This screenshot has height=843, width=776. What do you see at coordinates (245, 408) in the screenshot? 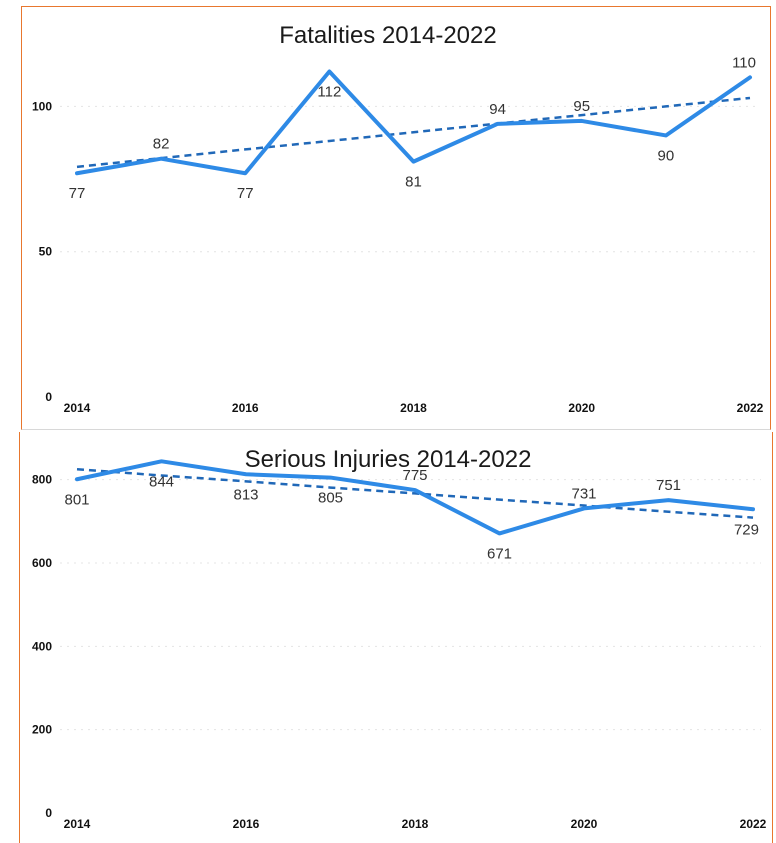
I see `fatalities-x-tick-label: 2016` at bounding box center [245, 408].